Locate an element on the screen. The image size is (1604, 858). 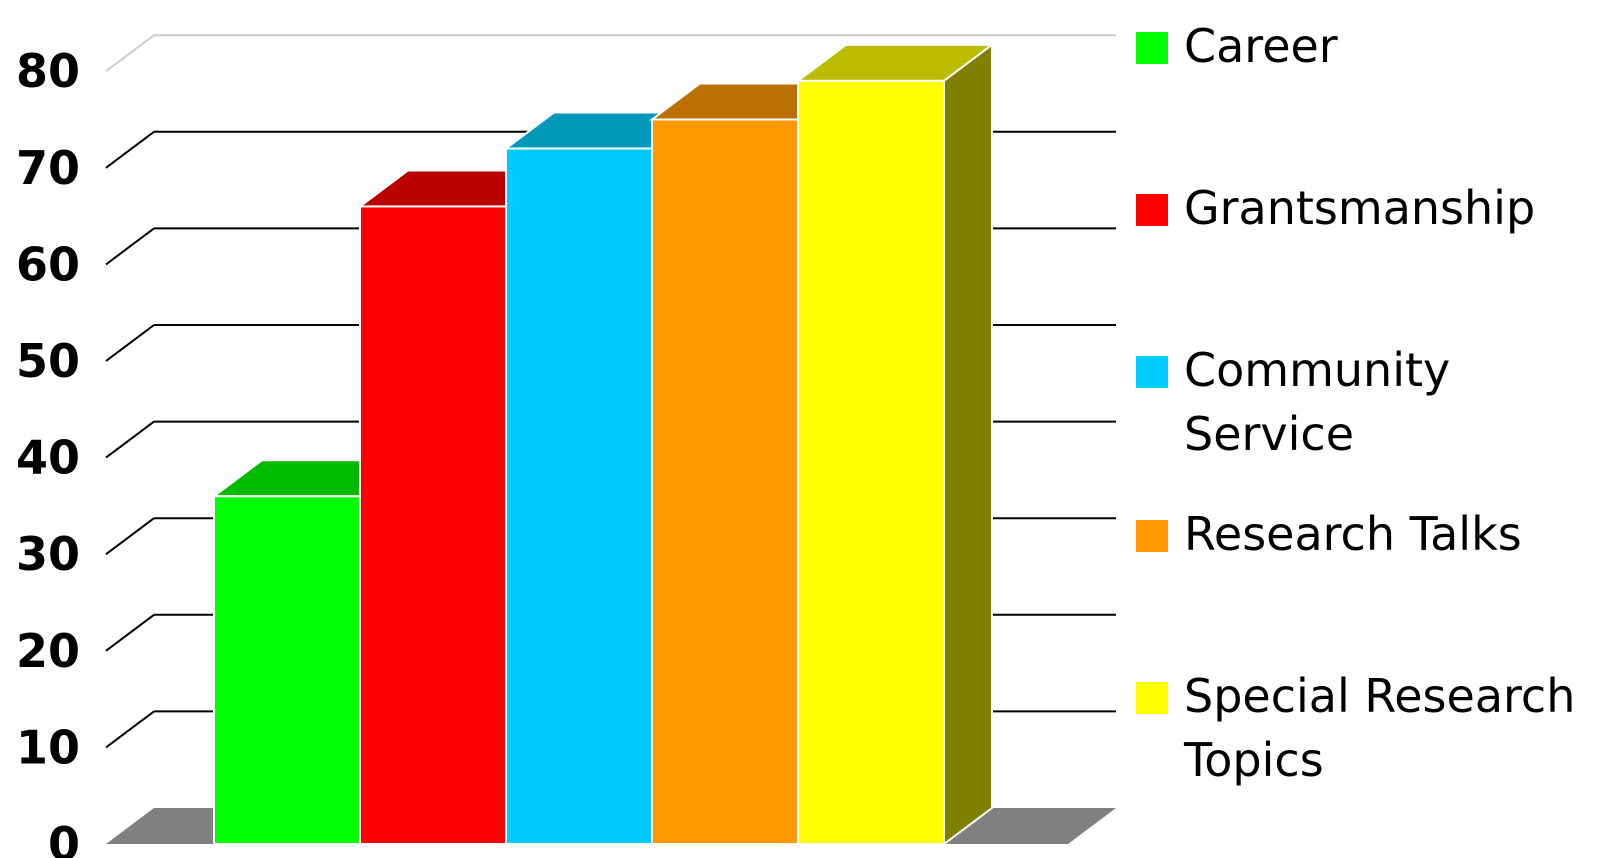
legend-label: Career is located at coordinates (1261, 46).